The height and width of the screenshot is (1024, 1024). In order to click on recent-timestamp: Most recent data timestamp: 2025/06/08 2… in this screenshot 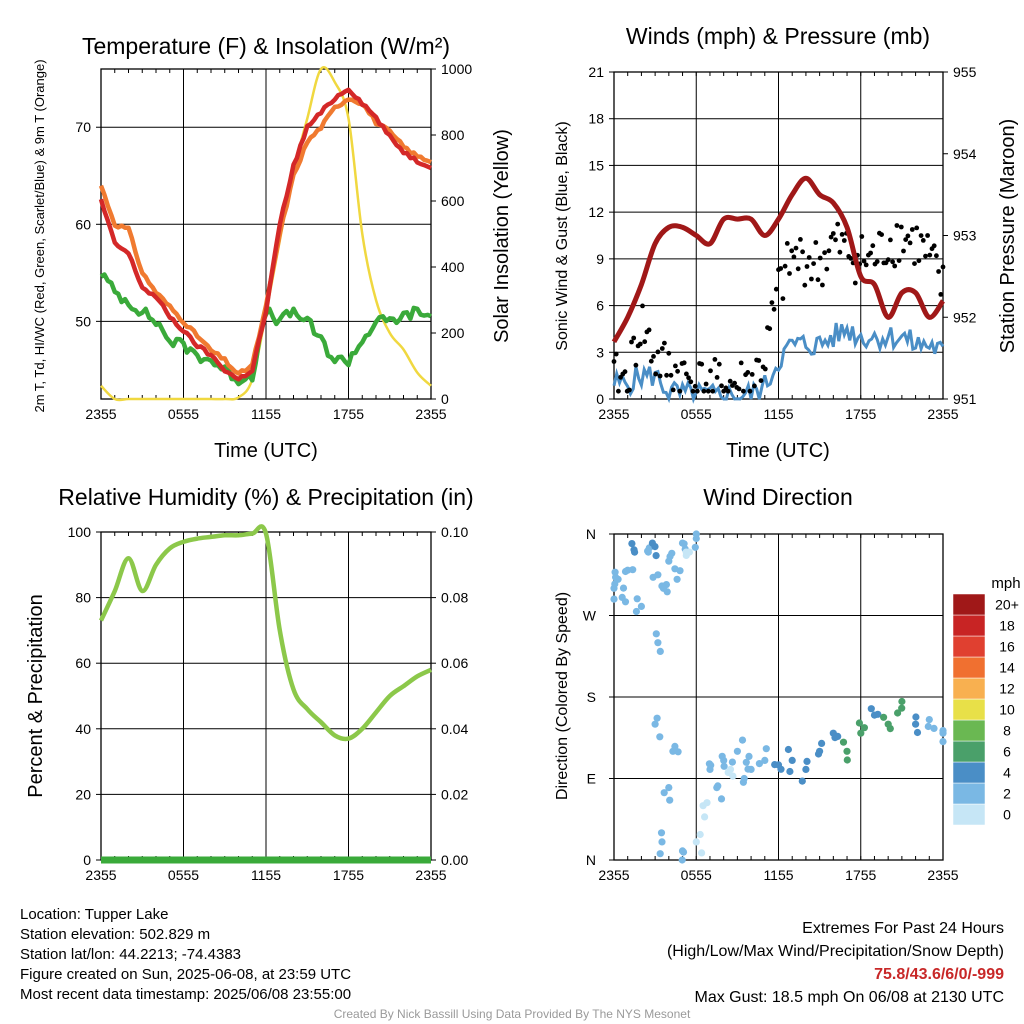, I will do `click(186, 994)`.